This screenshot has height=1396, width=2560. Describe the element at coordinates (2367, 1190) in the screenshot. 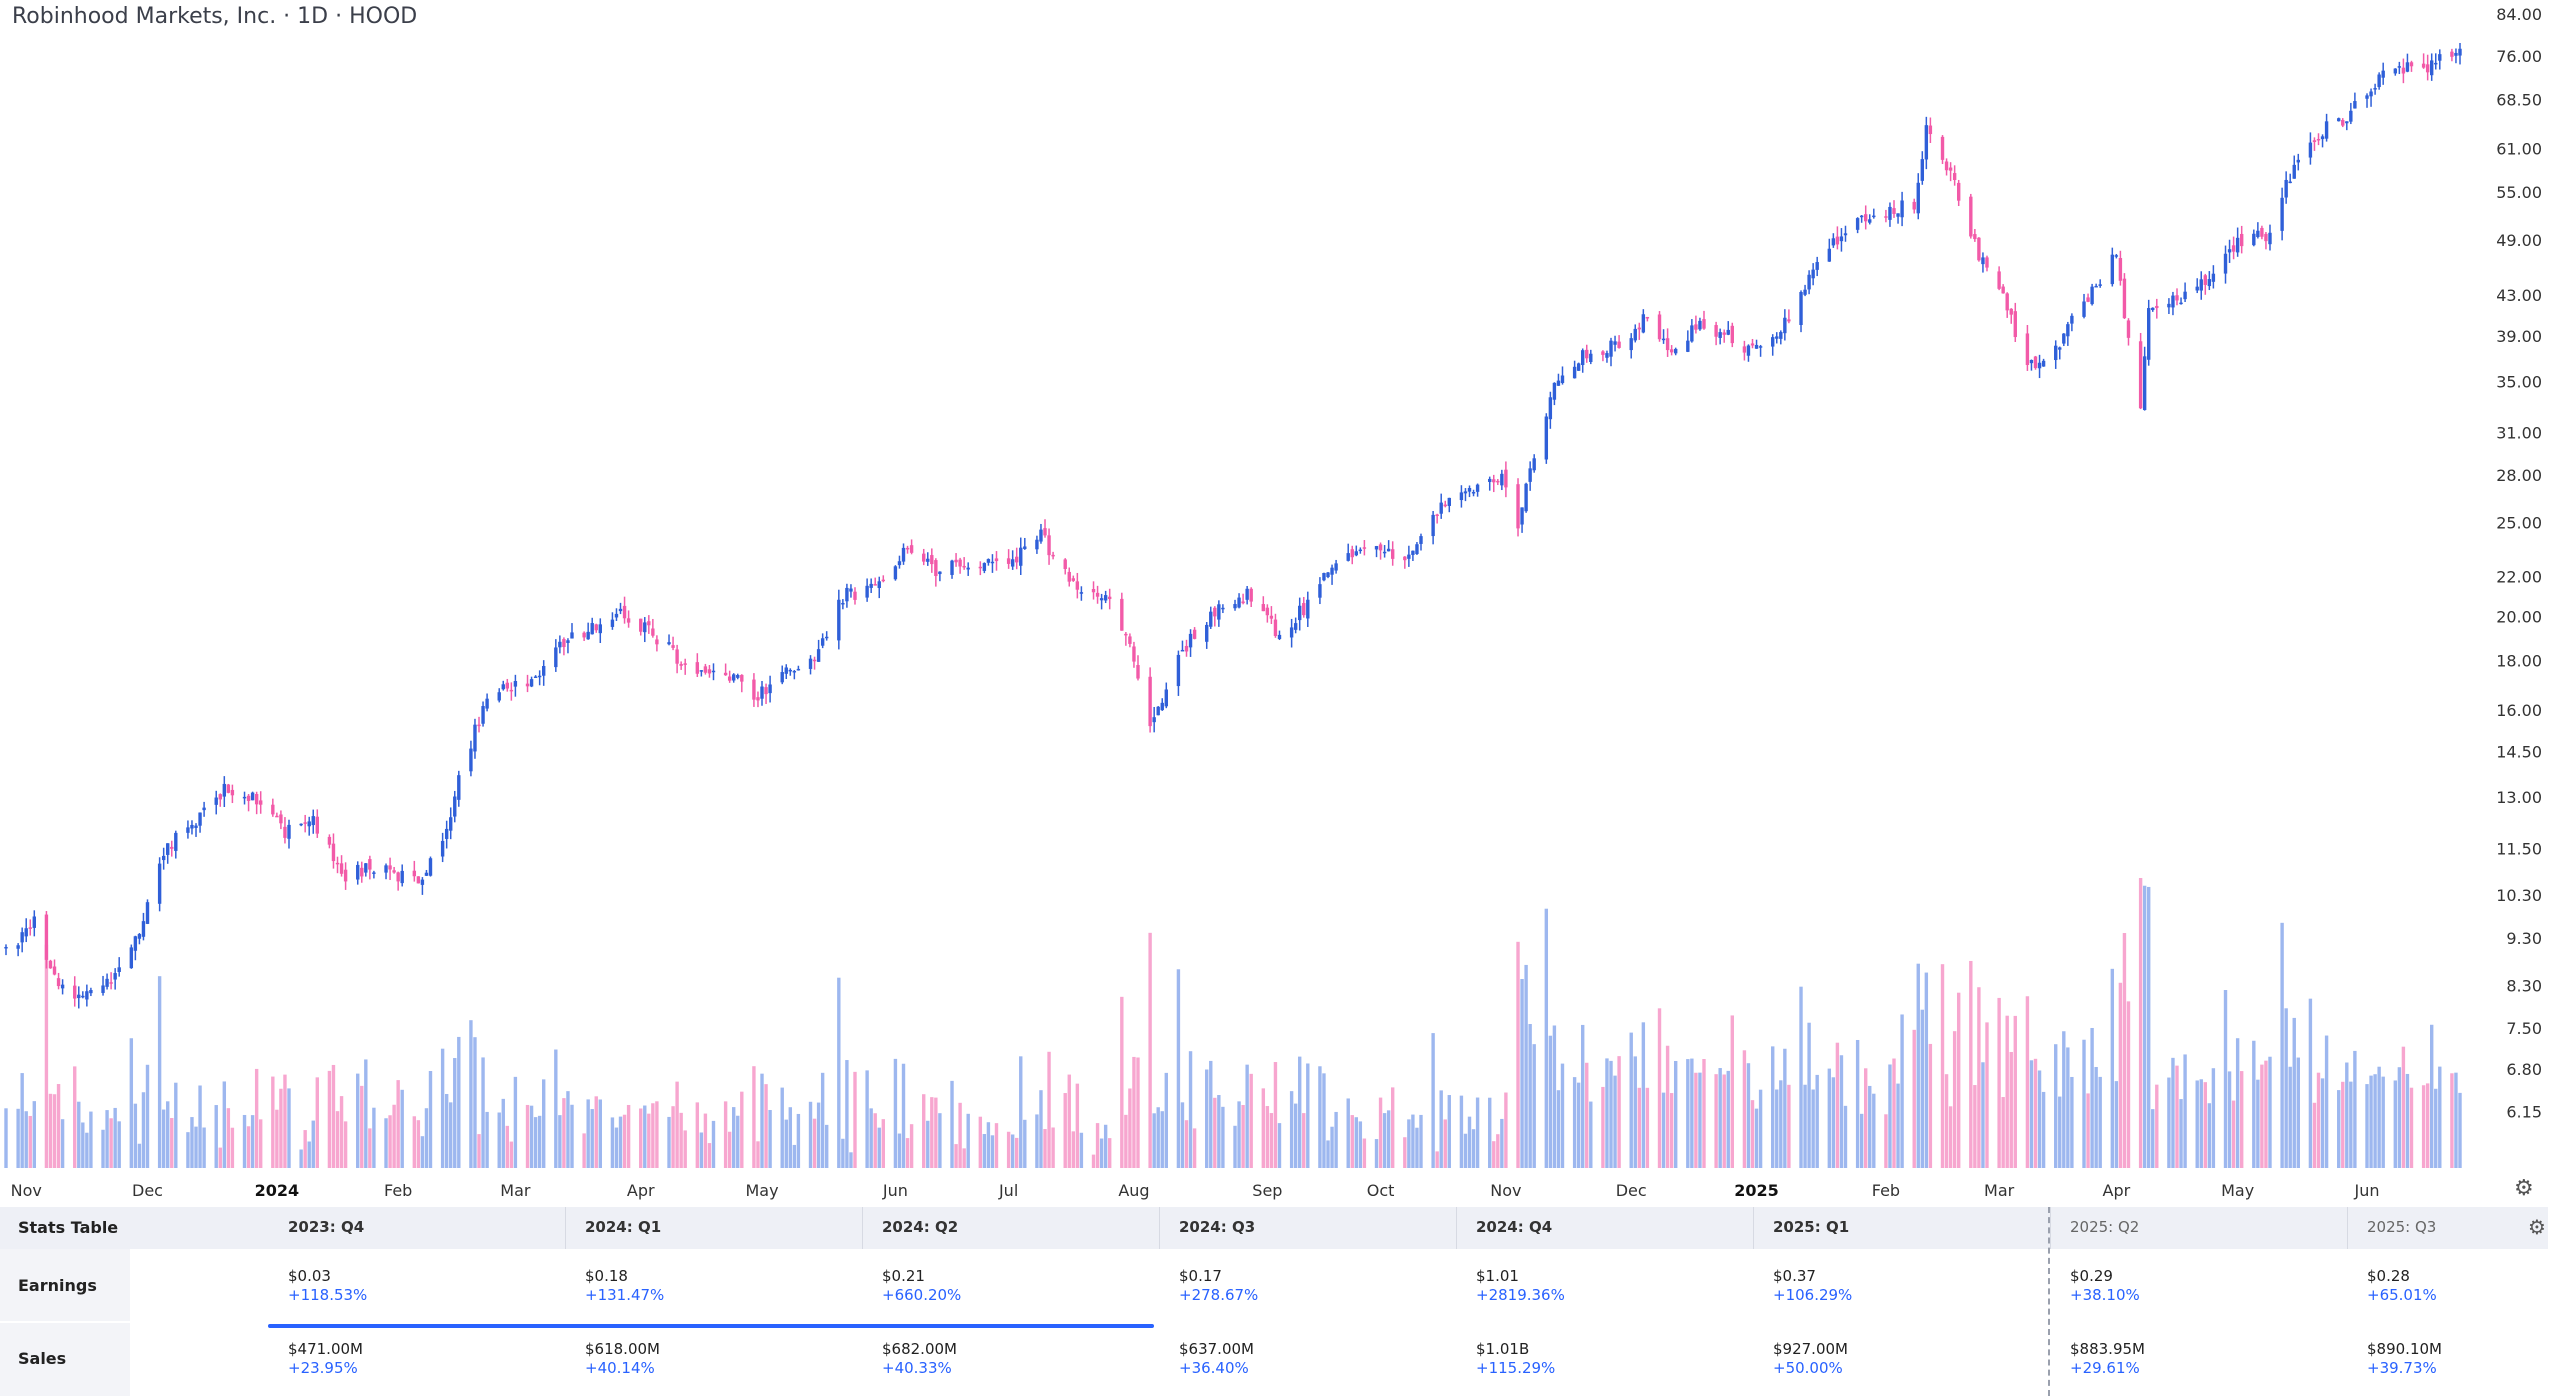

I see `x-tick-label: Jun` at that location.